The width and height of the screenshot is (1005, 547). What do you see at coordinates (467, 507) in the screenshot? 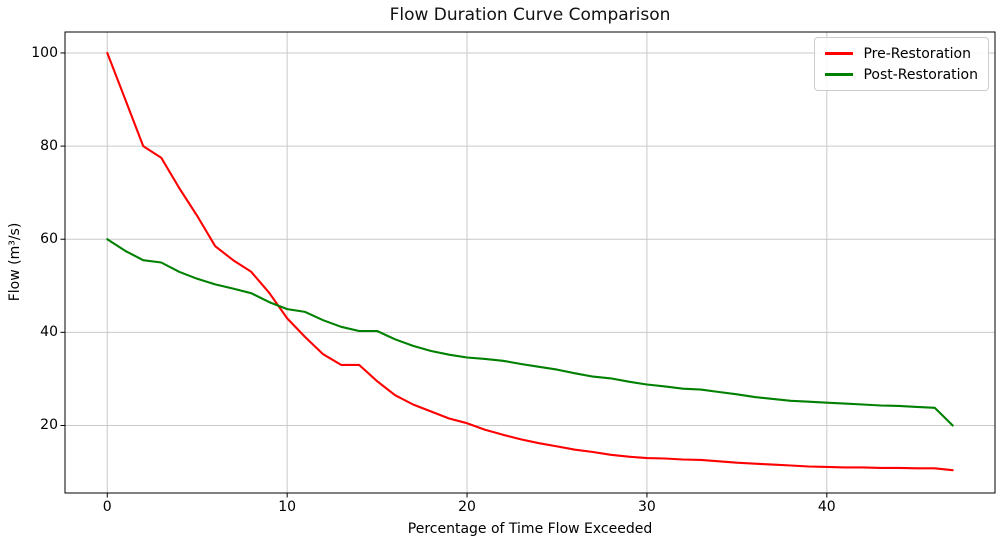
I see `x-tick-label: 20` at bounding box center [467, 507].